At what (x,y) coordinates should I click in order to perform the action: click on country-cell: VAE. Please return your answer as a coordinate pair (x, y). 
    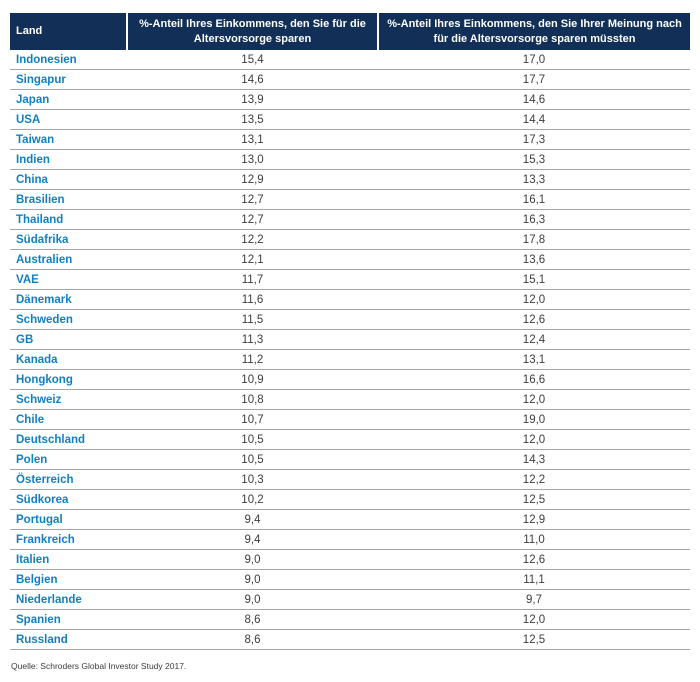
    Looking at the image, I should click on (68, 279).